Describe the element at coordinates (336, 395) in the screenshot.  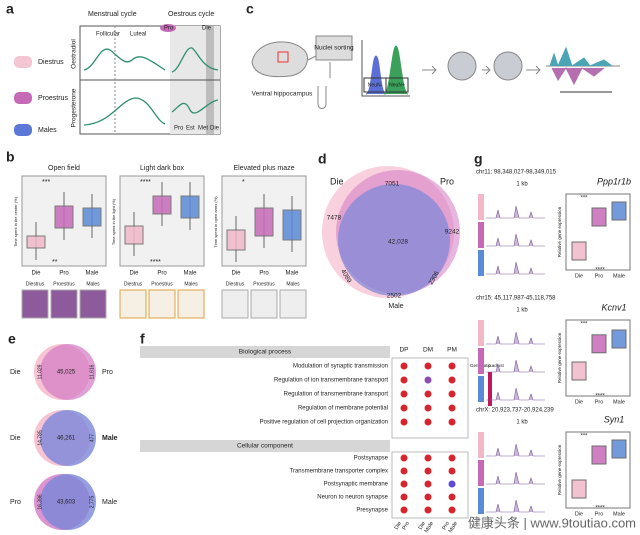
I see `term: Regulation of transmembrane transport` at that location.